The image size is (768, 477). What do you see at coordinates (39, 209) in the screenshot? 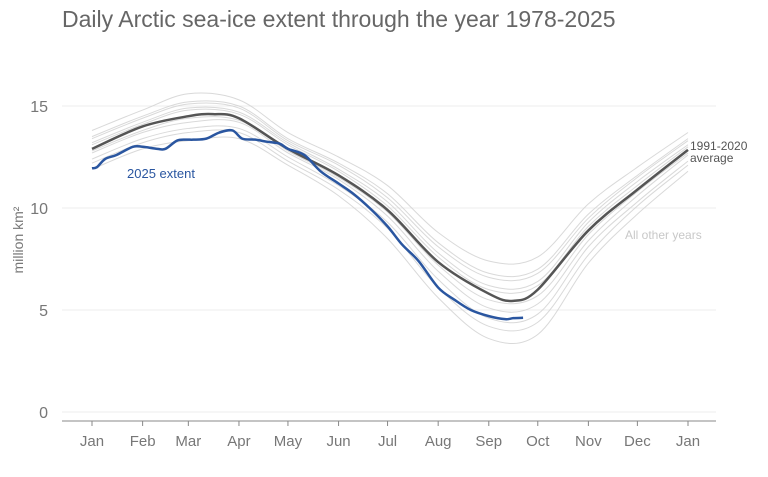
I see `y-tick-label: 10` at bounding box center [39, 209].